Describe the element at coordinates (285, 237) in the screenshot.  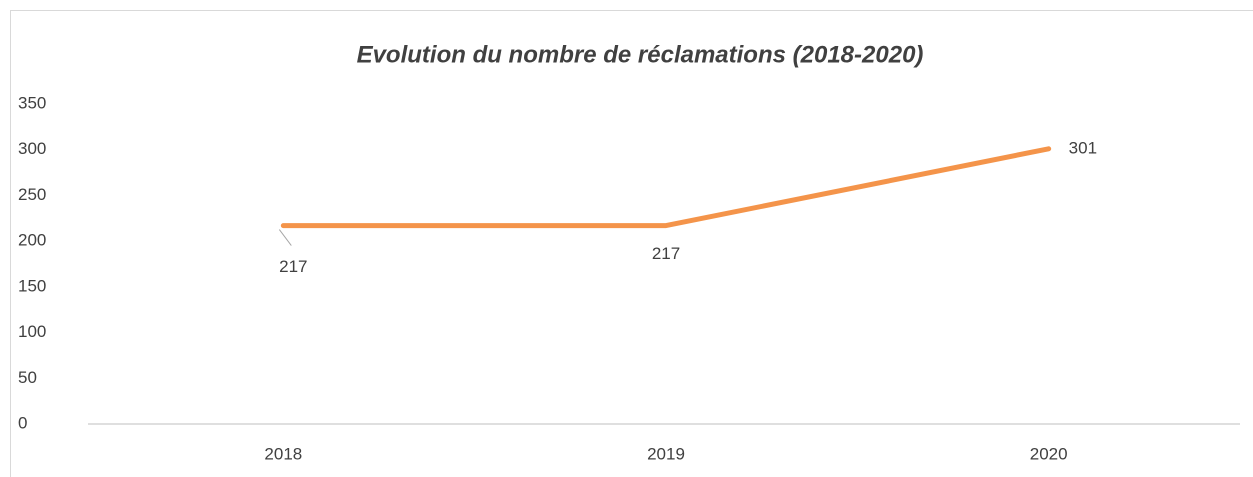
I see `leader-line` at that location.